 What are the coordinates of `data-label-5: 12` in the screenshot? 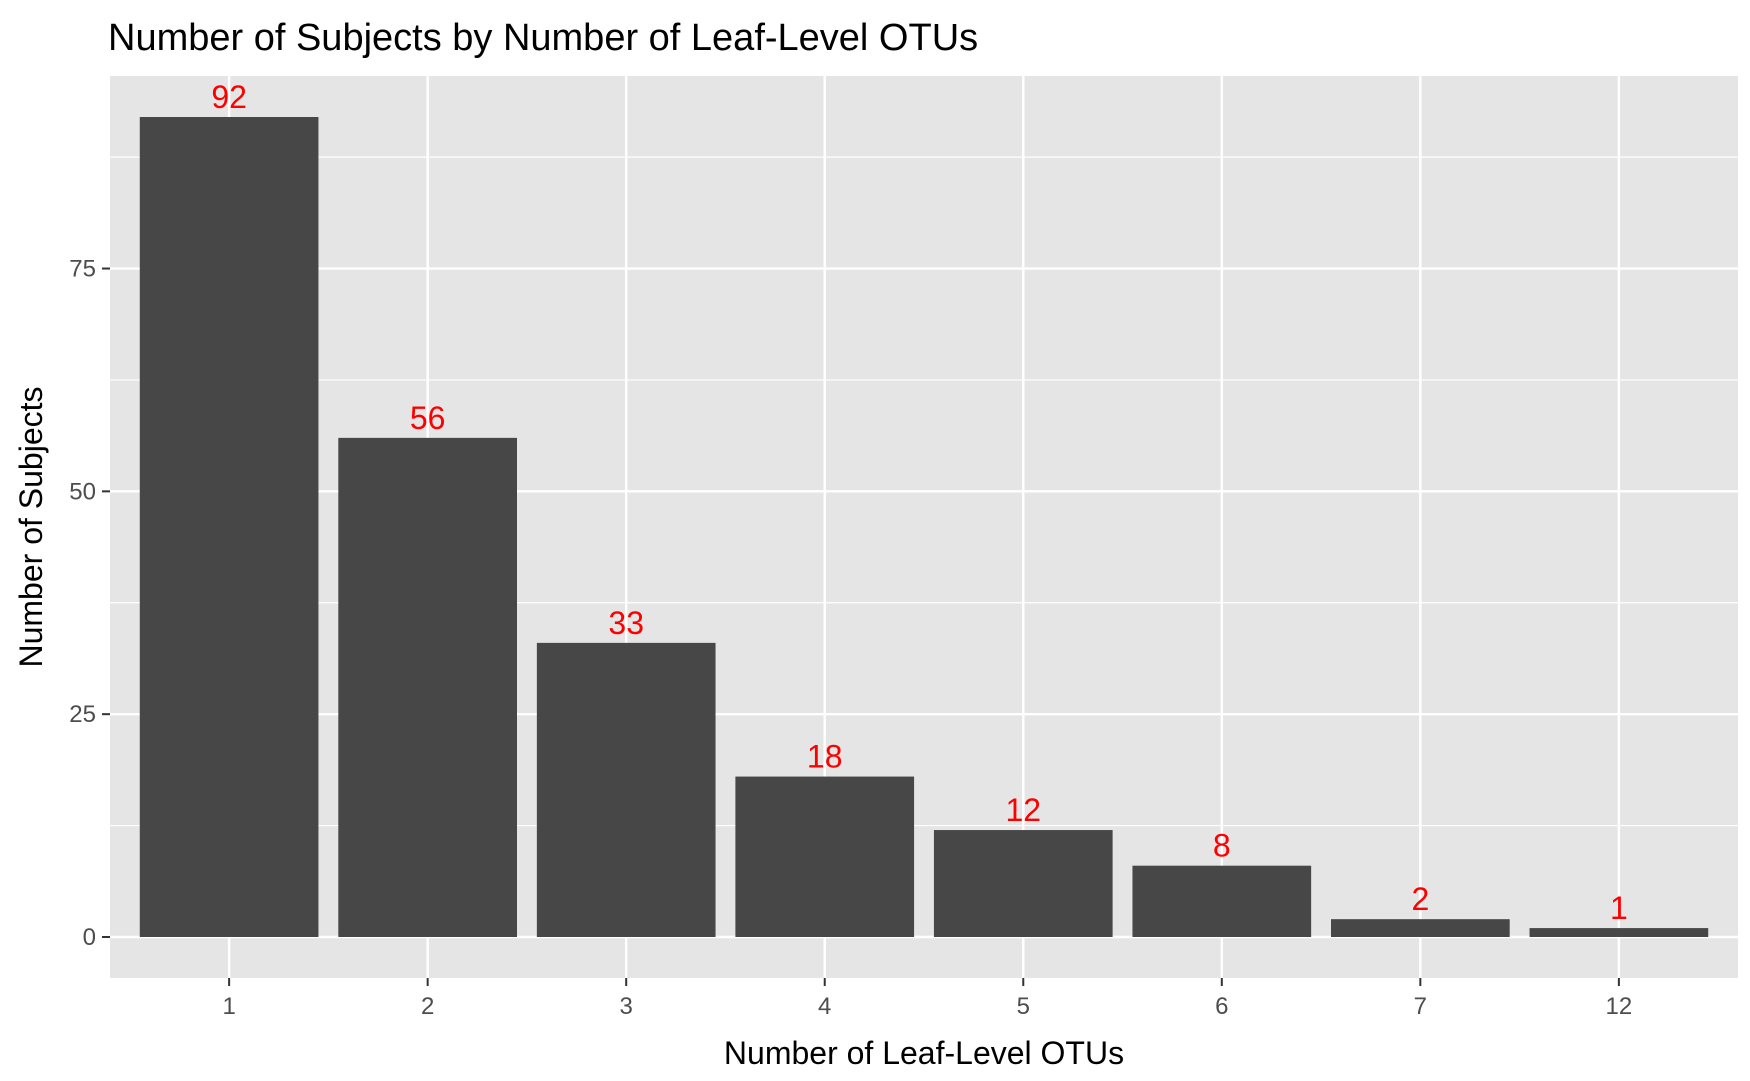 It's located at (1023, 810).